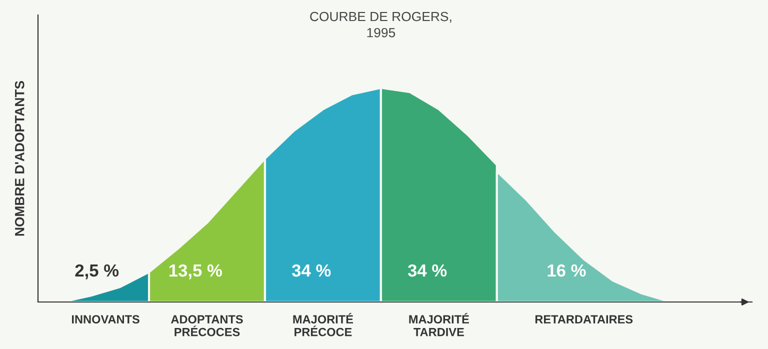 The image size is (768, 349). What do you see at coordinates (207, 325) in the screenshot?
I see `series-label: ADOPTANTS PRÉCOCES` at bounding box center [207, 325].